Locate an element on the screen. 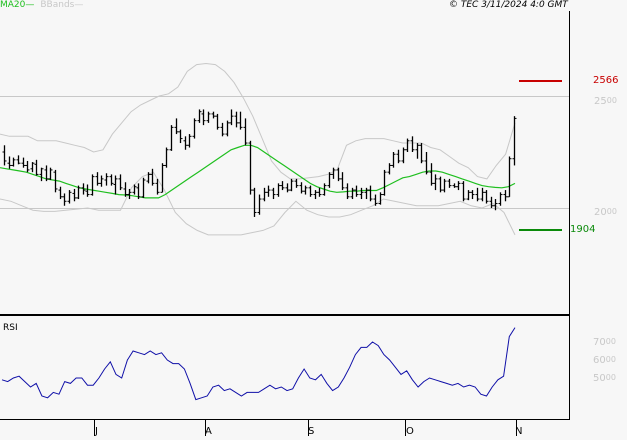 This screenshot has width=627, height=440. rsi-line is located at coordinates (258, 364).